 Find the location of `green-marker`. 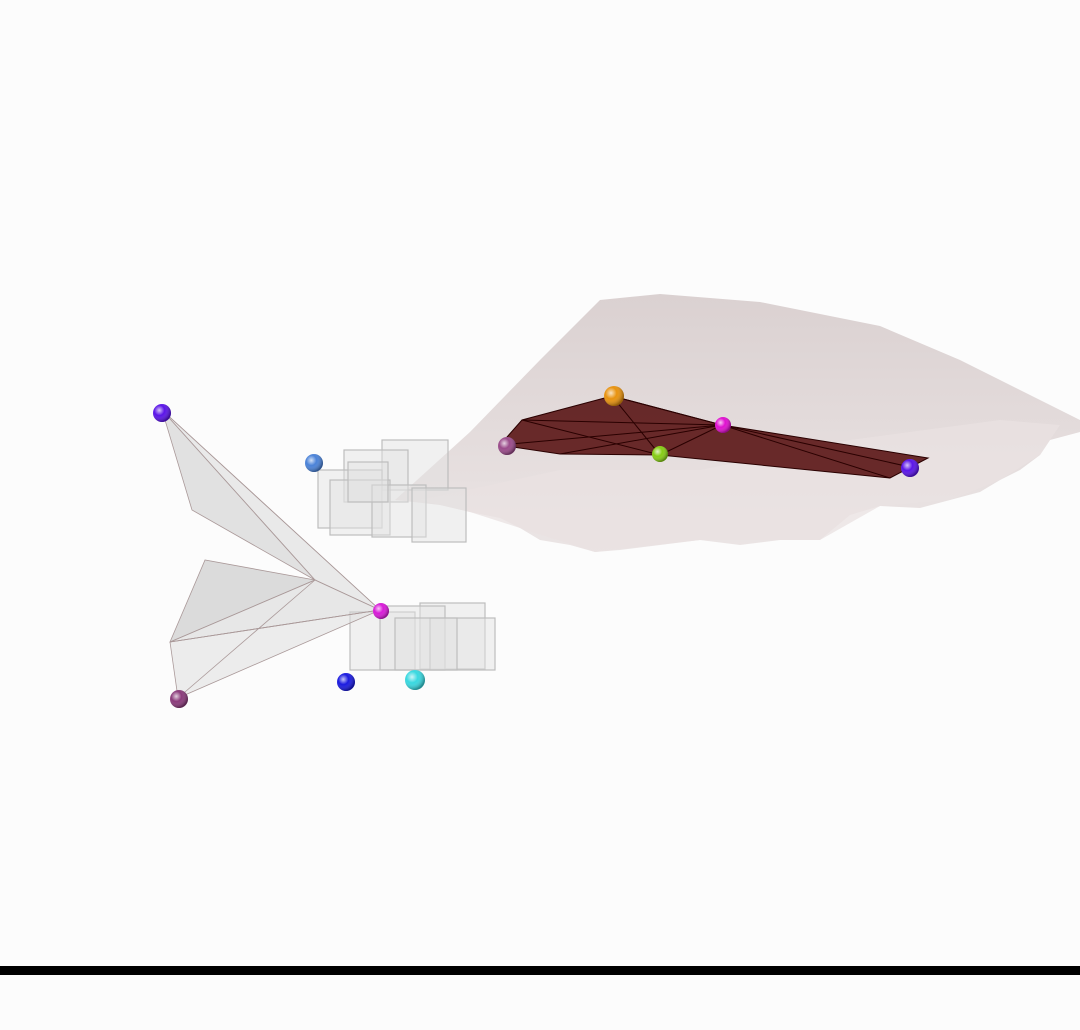

green-marker is located at coordinates (660, 454).